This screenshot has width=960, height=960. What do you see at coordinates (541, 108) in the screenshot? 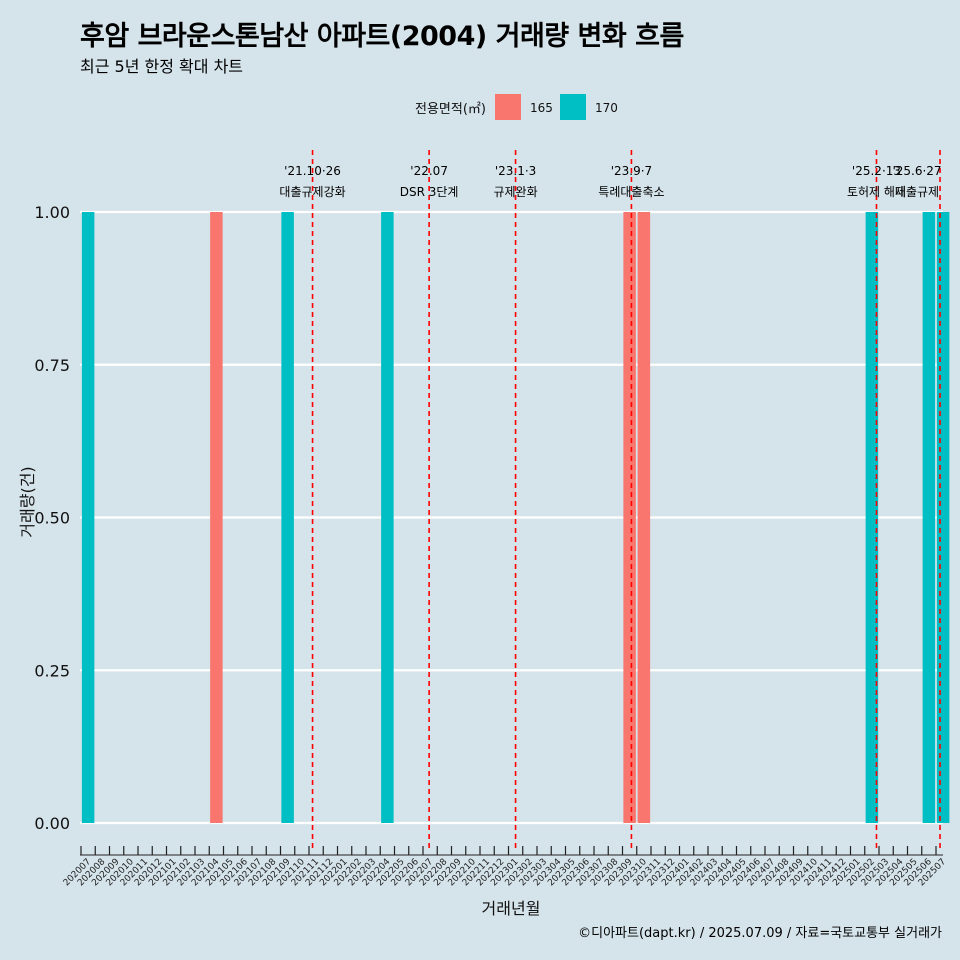
I see `legend-label-165: 165` at bounding box center [541, 108].